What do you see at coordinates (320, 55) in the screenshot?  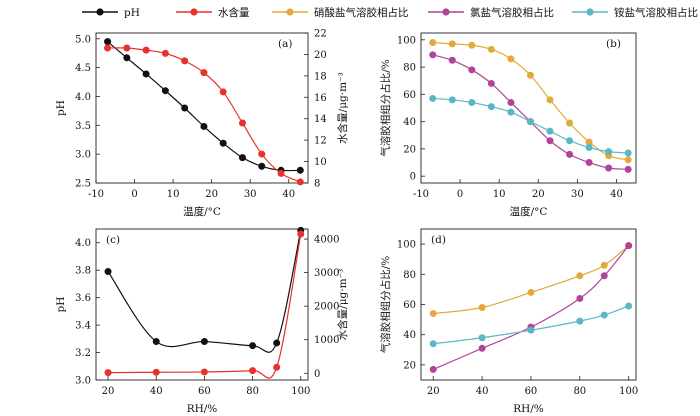 I see `y2-tick-label: 20` at bounding box center [320, 55].